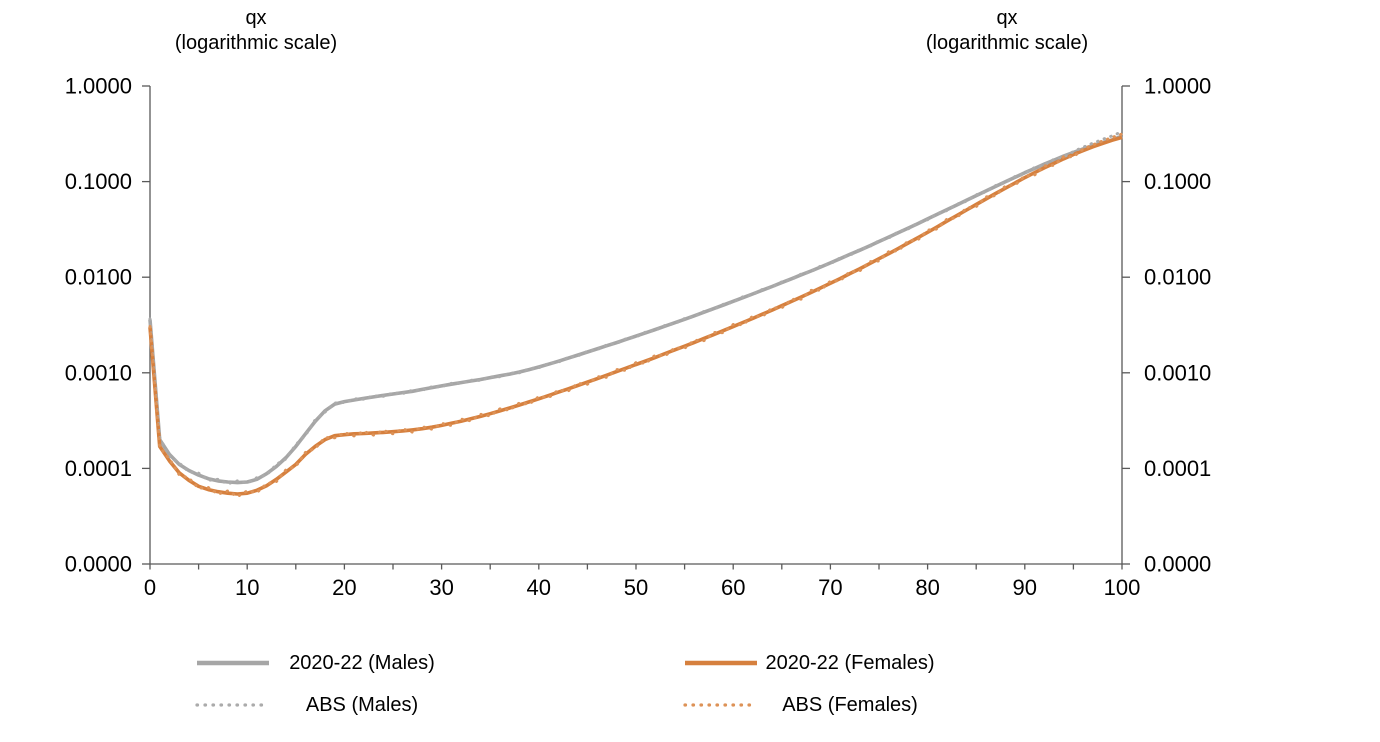 This screenshot has height=742, width=1380. What do you see at coordinates (344, 587) in the screenshot?
I see `x-tick-label: 20` at bounding box center [344, 587].